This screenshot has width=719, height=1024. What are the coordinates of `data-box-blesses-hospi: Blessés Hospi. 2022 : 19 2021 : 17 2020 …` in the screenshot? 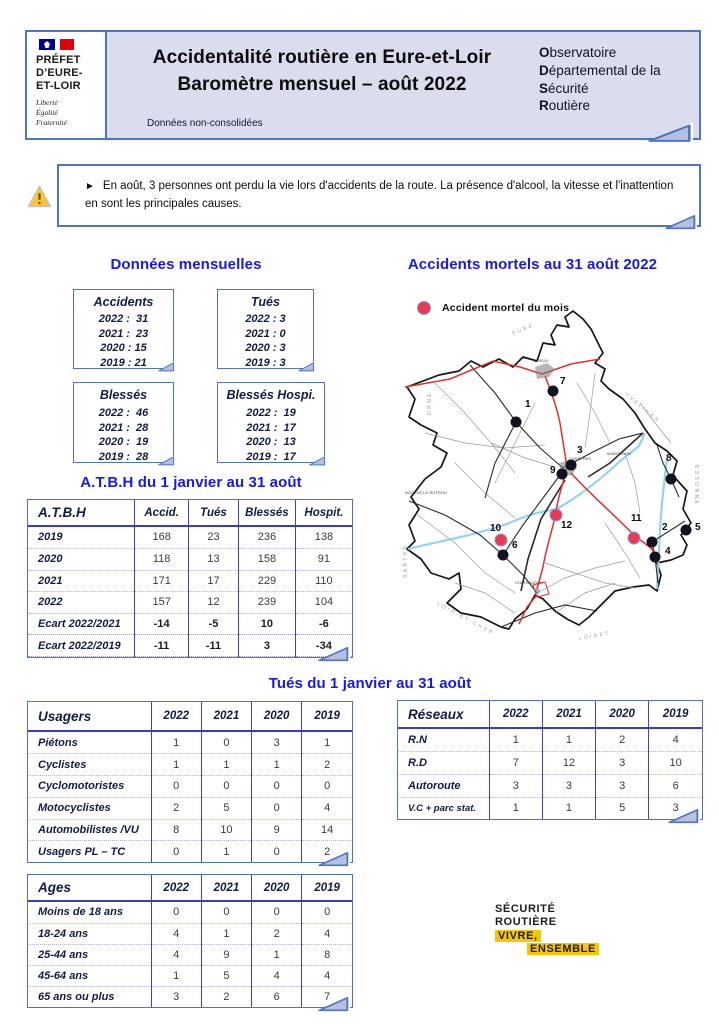 It's located at (271, 424).